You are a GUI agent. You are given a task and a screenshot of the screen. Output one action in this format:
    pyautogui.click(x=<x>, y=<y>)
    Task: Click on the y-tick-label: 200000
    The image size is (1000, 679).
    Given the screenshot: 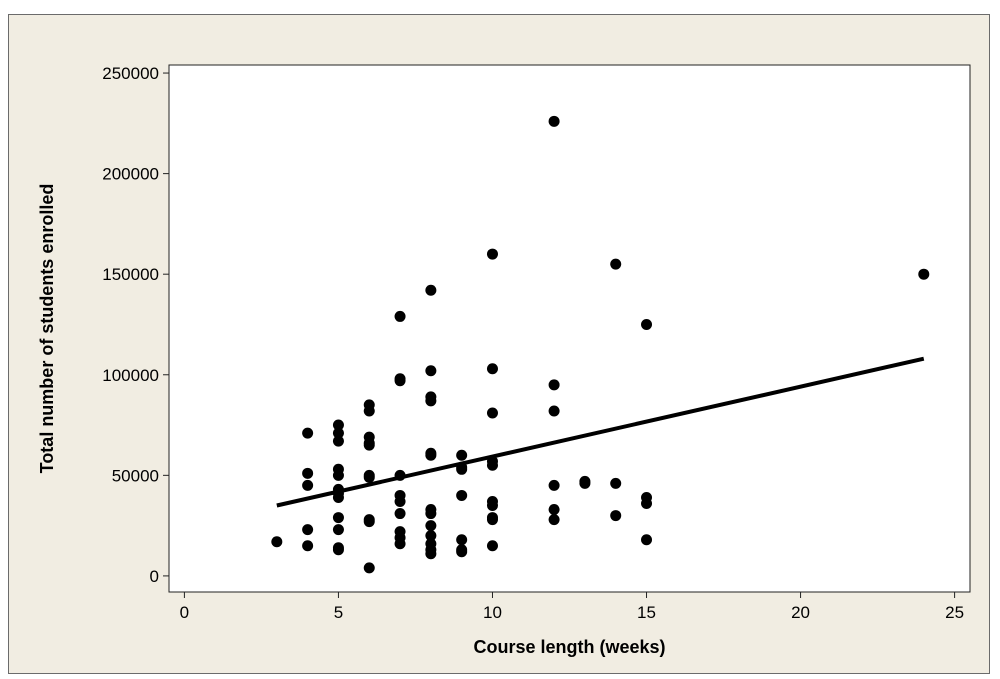 What is the action you would take?
    pyautogui.click(x=130, y=174)
    